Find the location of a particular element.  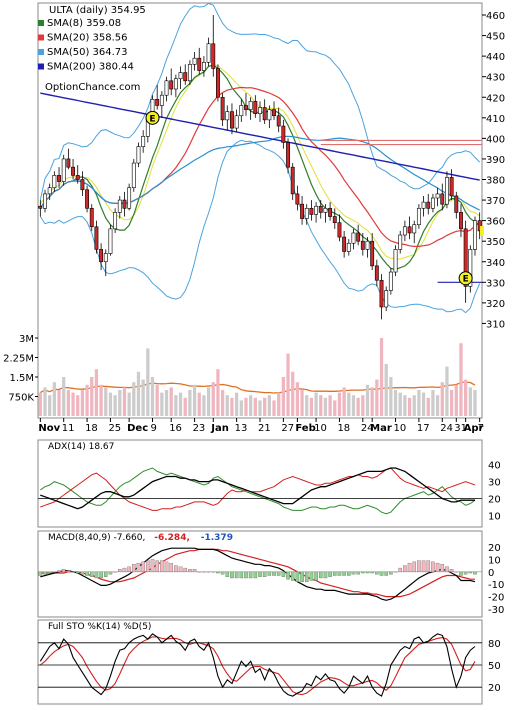

x-tick-label: 24 is located at coordinates (446, 428).